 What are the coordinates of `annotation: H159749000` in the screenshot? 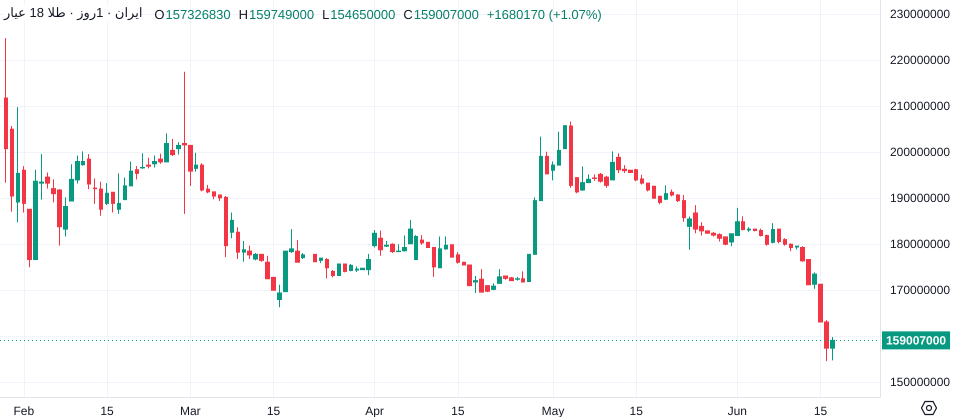 It's located at (276, 14).